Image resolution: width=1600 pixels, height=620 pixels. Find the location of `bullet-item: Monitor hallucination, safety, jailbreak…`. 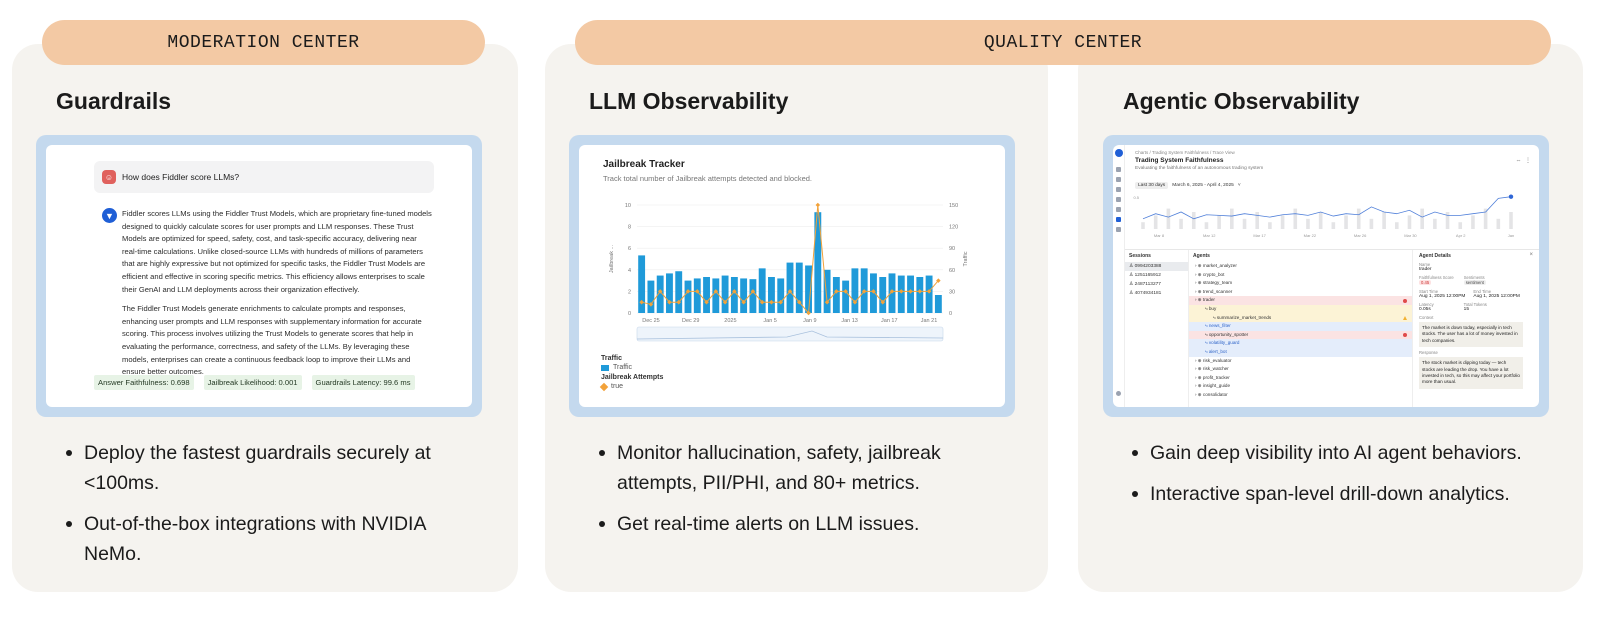

bullet-item: Monitor hallucination, safety, jailbreak… is located at coordinates (805, 468).